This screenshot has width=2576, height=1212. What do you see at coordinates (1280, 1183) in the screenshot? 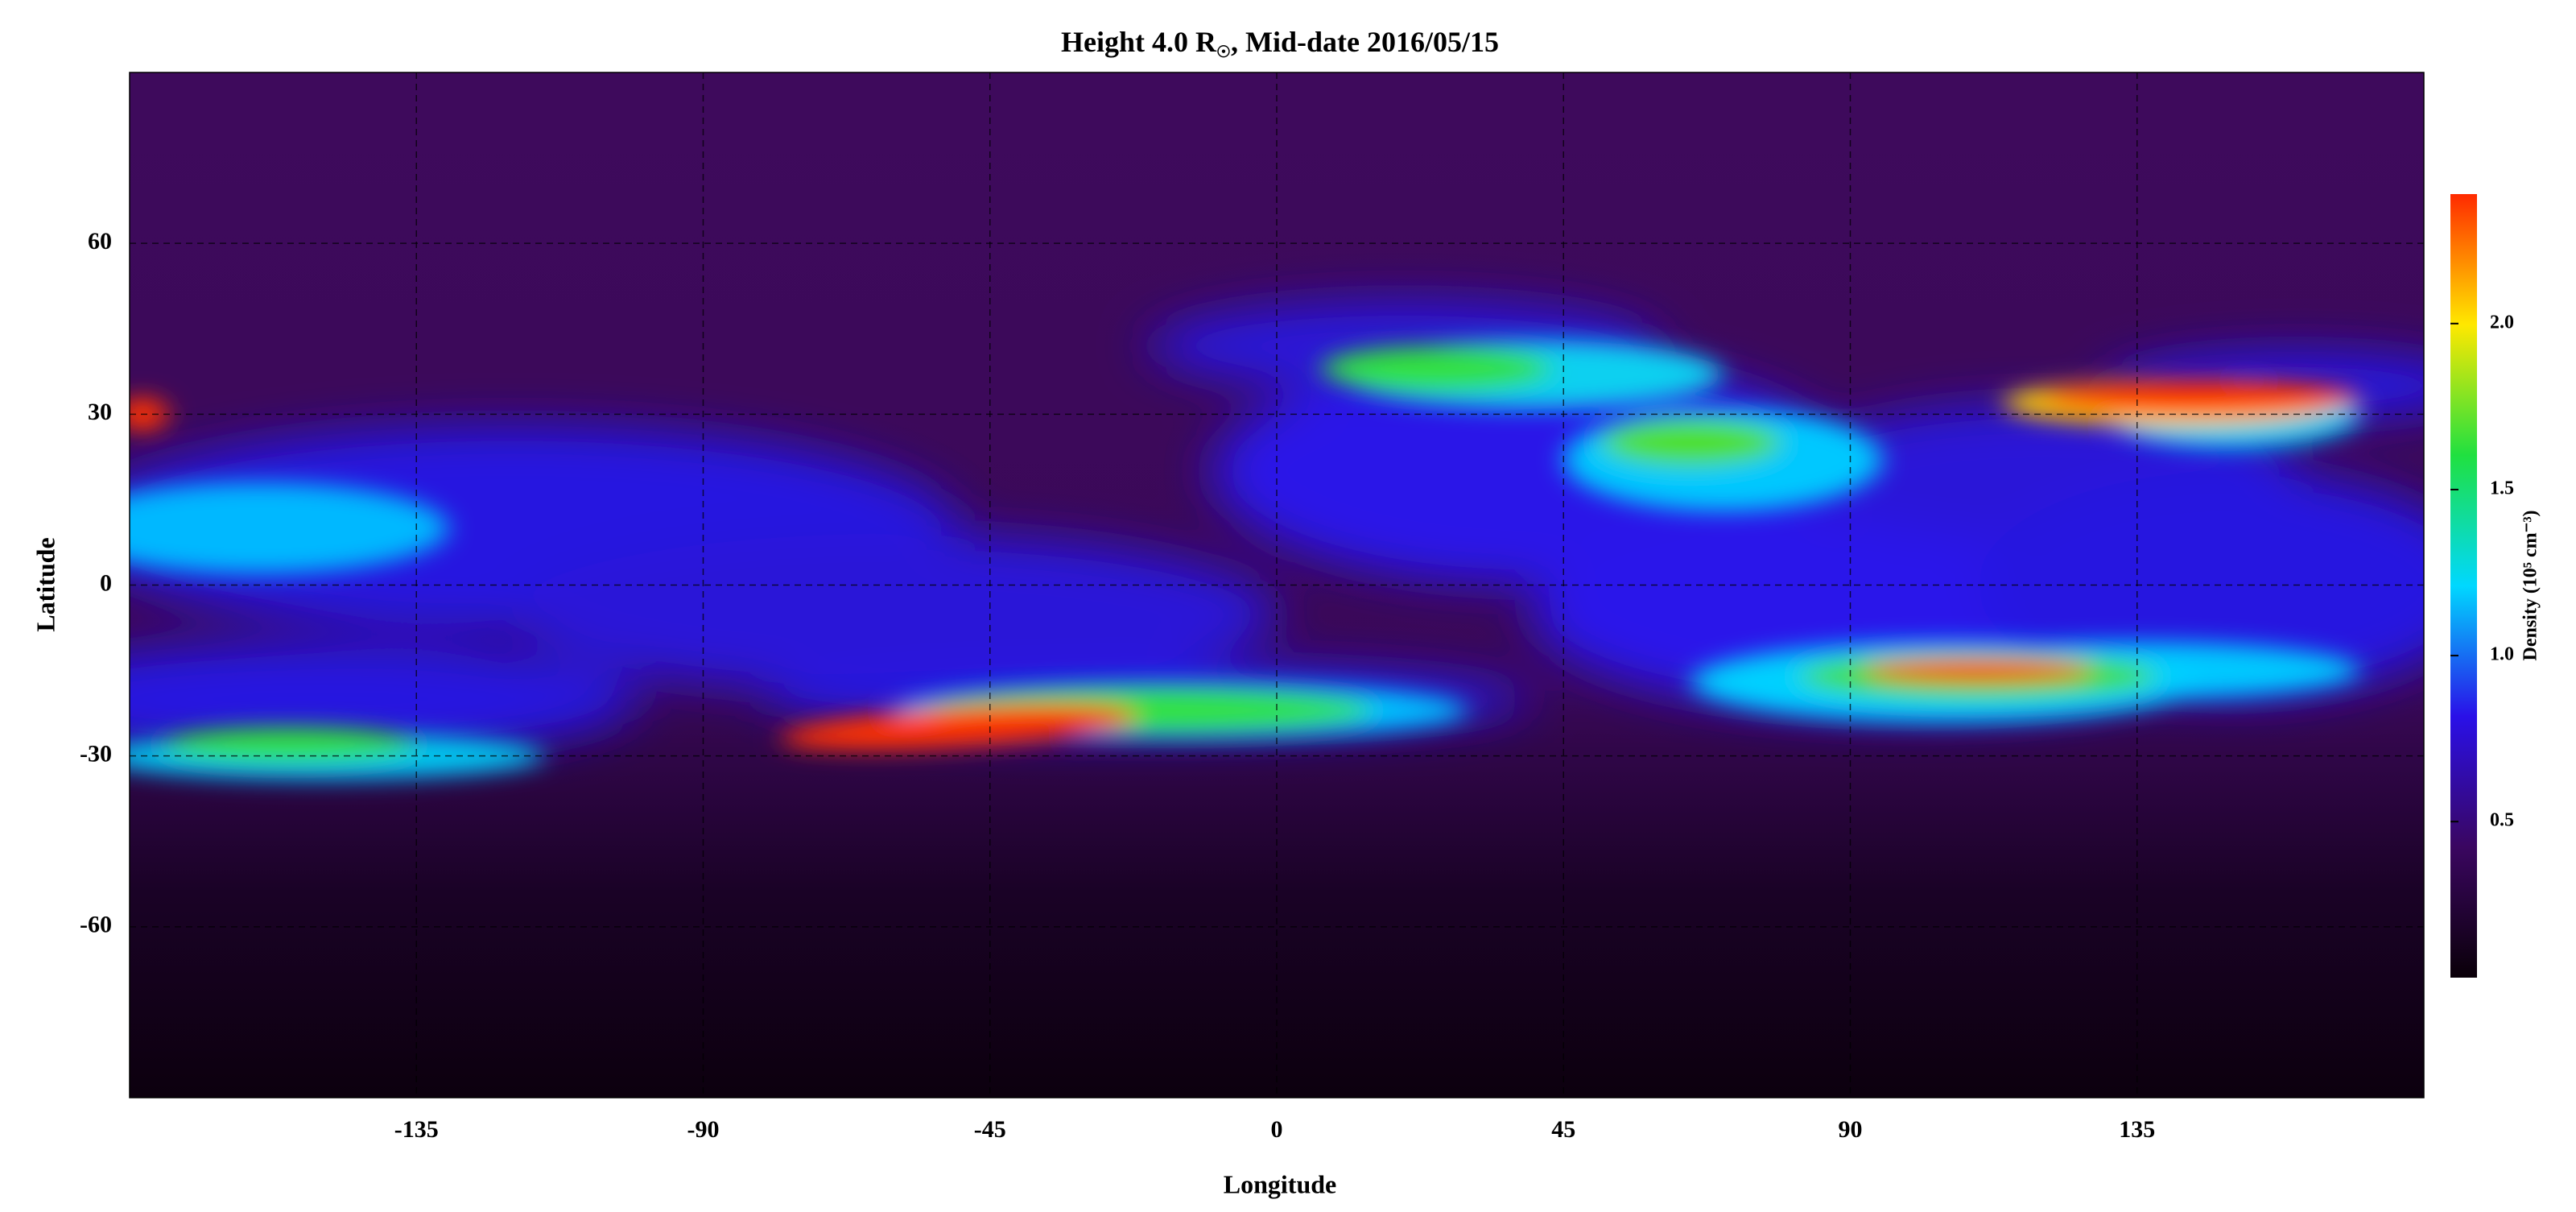
I see `x-axis-label: Longitude` at bounding box center [1280, 1183].